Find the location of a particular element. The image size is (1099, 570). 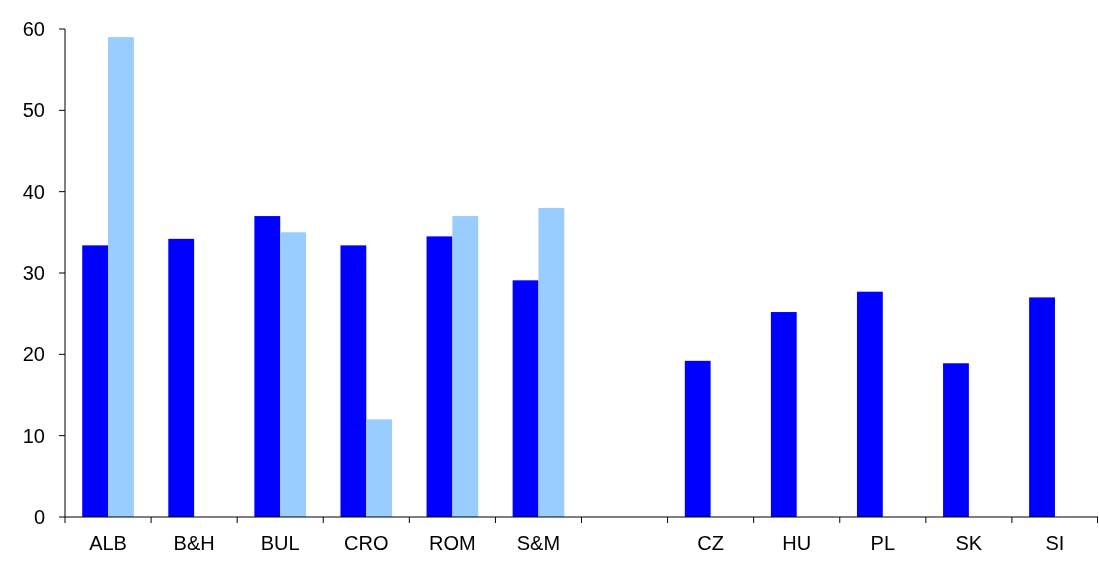

y-tick-label: 60 is located at coordinates (33, 29).